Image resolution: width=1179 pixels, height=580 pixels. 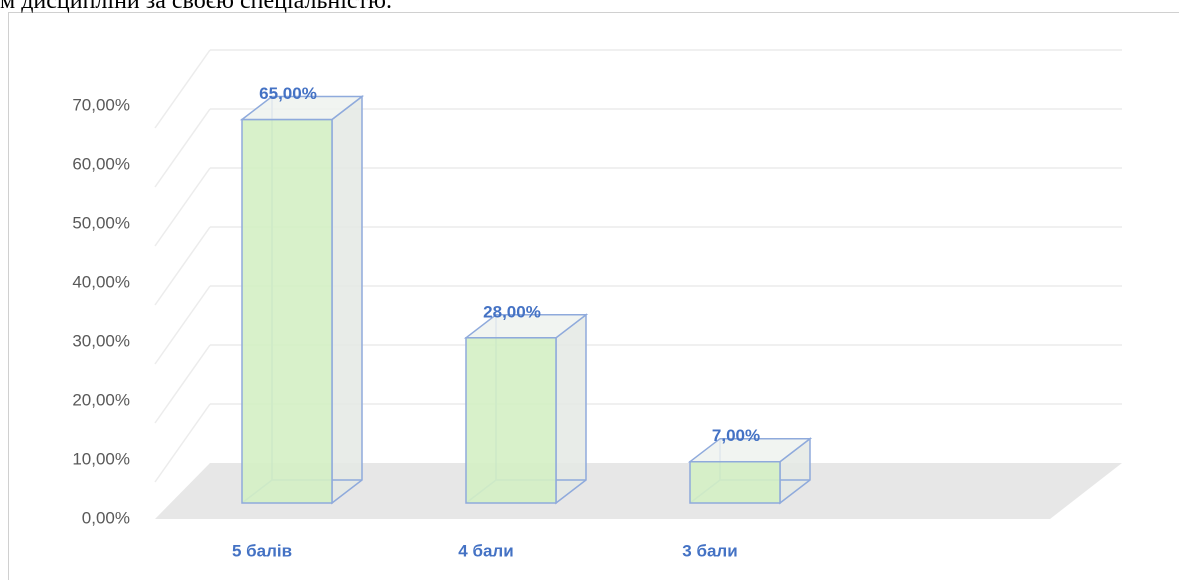 I want to click on value-label: 28,00%, so click(x=512, y=311).